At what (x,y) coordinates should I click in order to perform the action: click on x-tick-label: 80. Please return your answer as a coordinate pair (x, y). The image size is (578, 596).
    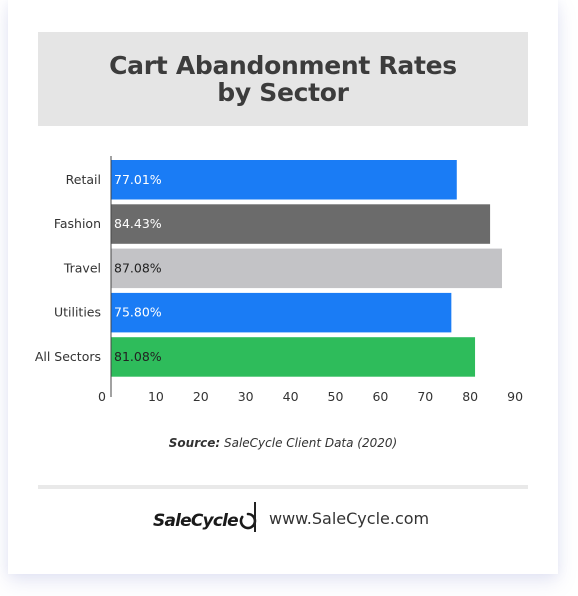
    Looking at the image, I should click on (470, 396).